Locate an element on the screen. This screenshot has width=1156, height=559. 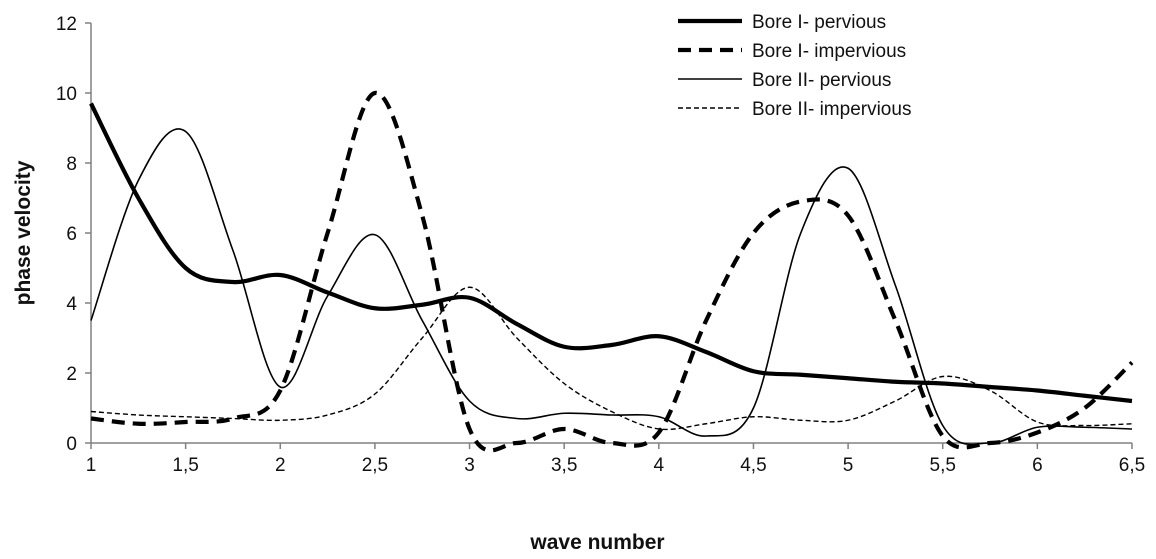
y-tick-label: 0 is located at coordinates (71, 444).